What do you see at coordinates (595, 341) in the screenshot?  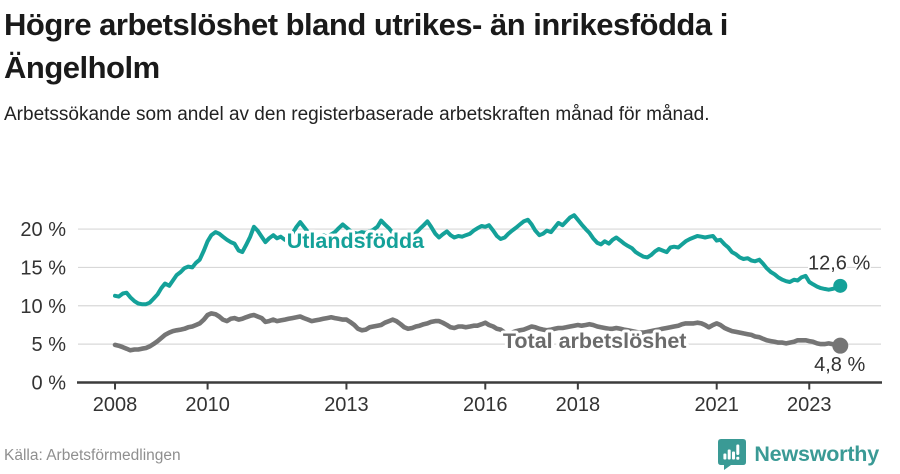 I see `series-name-label-total: Total arbetslöshet` at bounding box center [595, 341].